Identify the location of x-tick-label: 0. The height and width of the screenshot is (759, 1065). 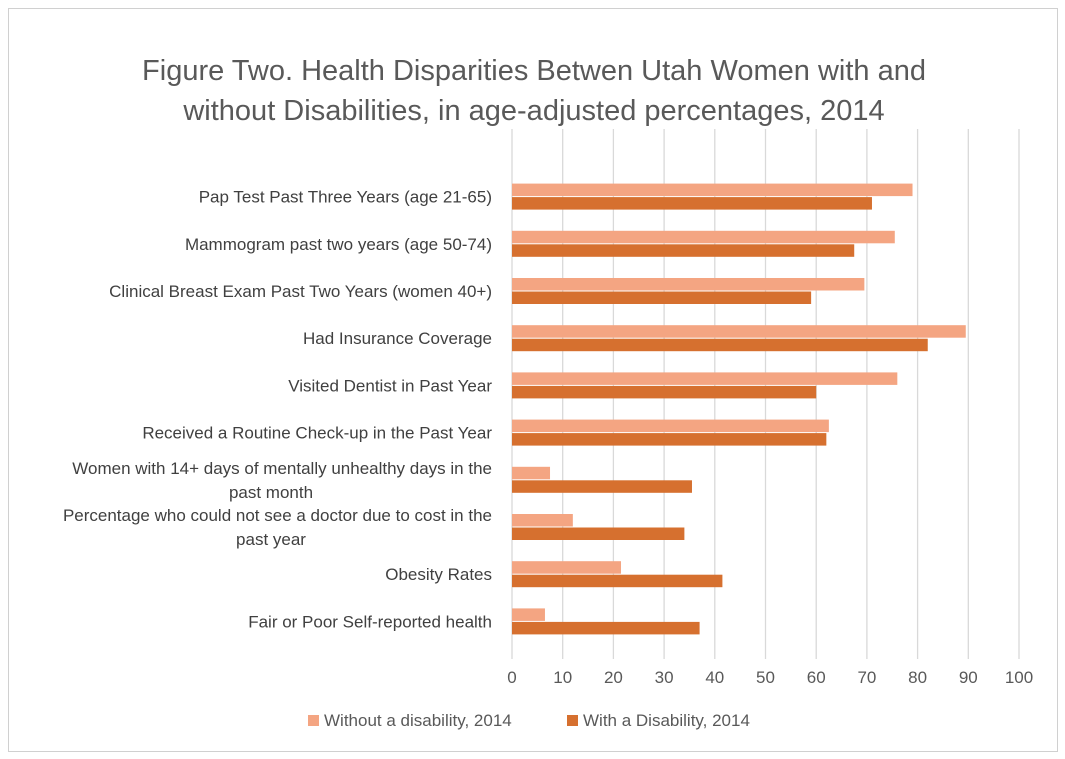
(511, 677).